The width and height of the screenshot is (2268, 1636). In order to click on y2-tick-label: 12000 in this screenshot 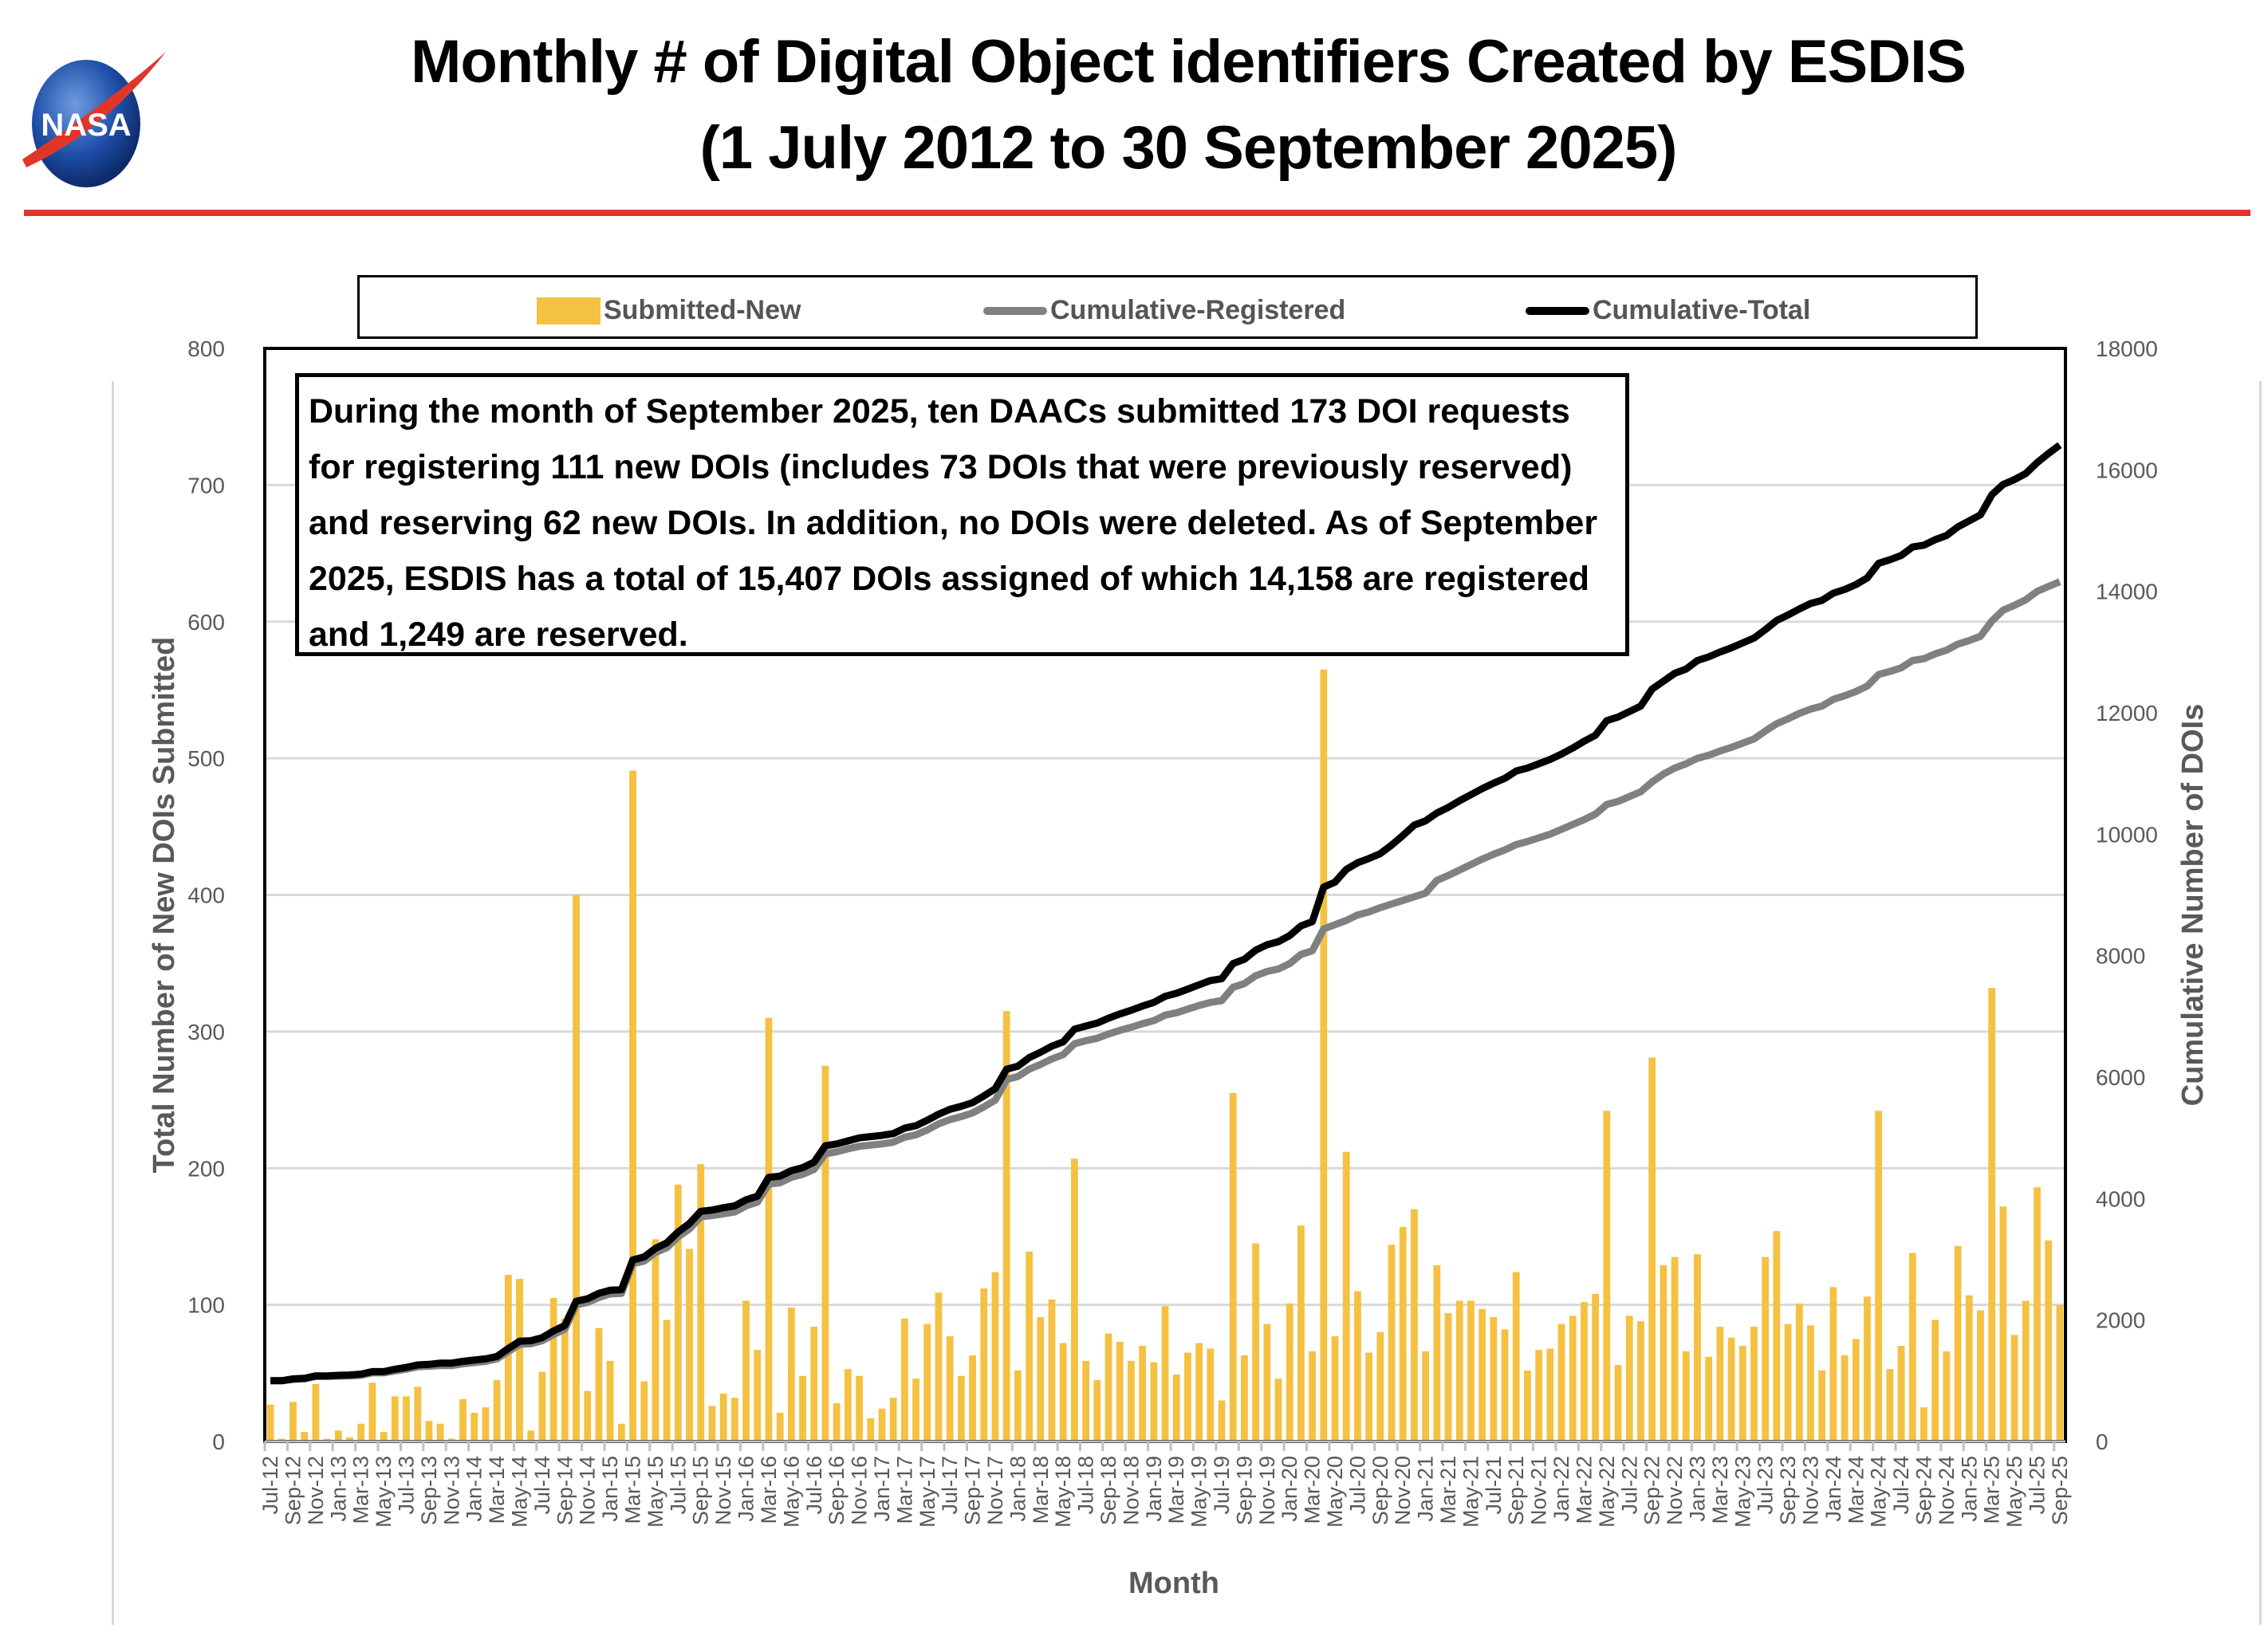, I will do `click(2127, 713)`.